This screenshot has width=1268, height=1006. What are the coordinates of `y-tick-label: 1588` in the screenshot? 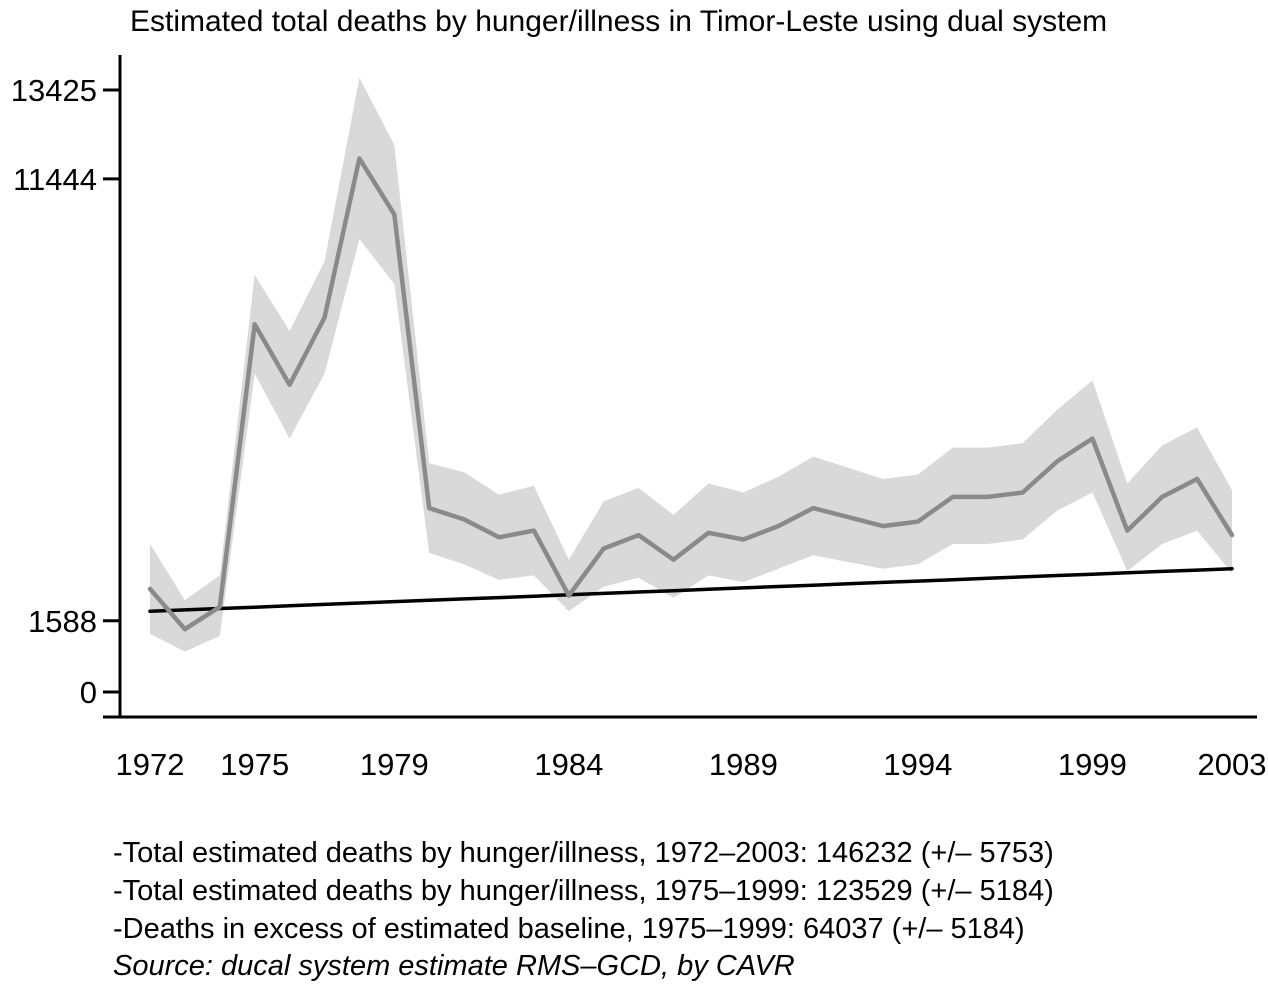 It's located at (62, 621).